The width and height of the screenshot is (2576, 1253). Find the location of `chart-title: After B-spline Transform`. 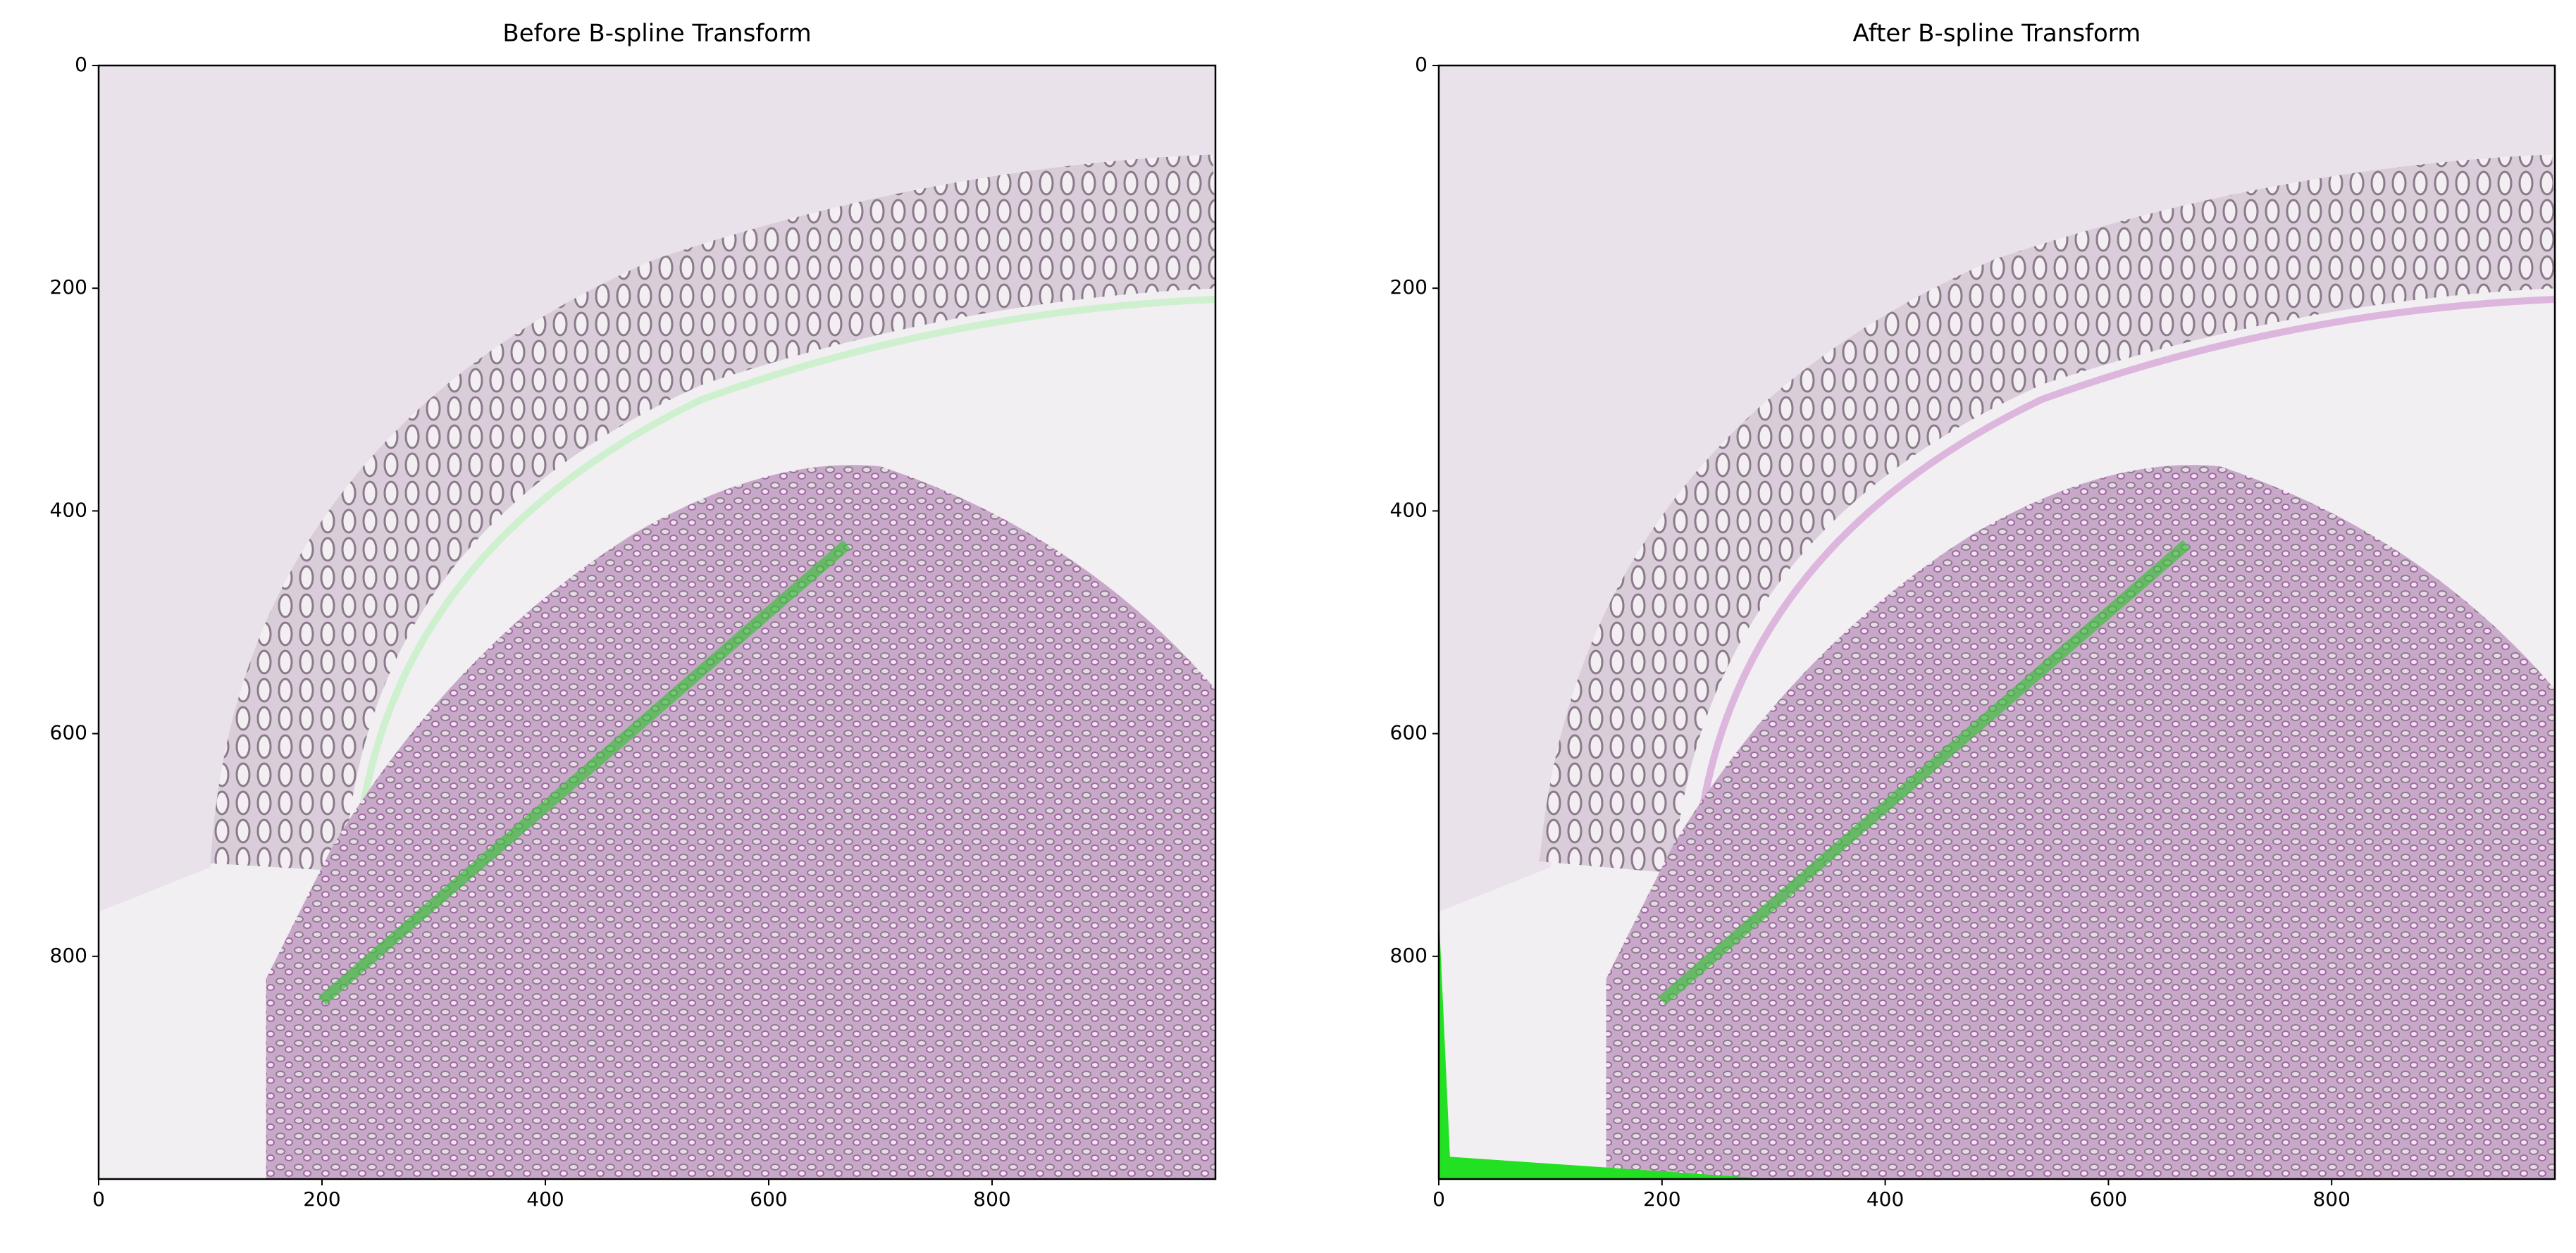

chart-title: After B-spline Transform is located at coordinates (1997, 34).